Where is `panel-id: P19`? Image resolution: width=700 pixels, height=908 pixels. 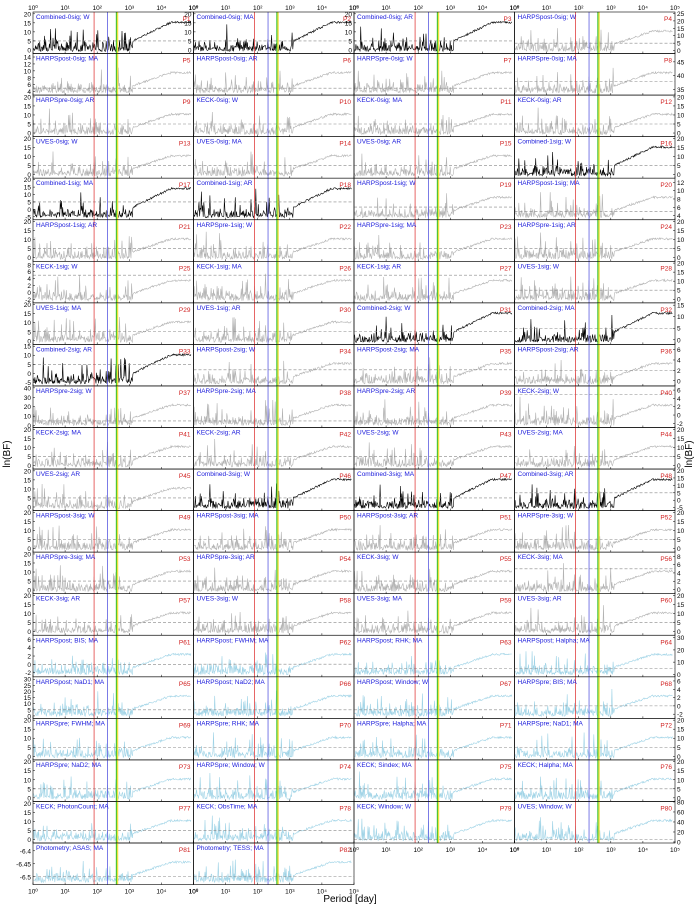
panel-id: P19 is located at coordinates (506, 185).